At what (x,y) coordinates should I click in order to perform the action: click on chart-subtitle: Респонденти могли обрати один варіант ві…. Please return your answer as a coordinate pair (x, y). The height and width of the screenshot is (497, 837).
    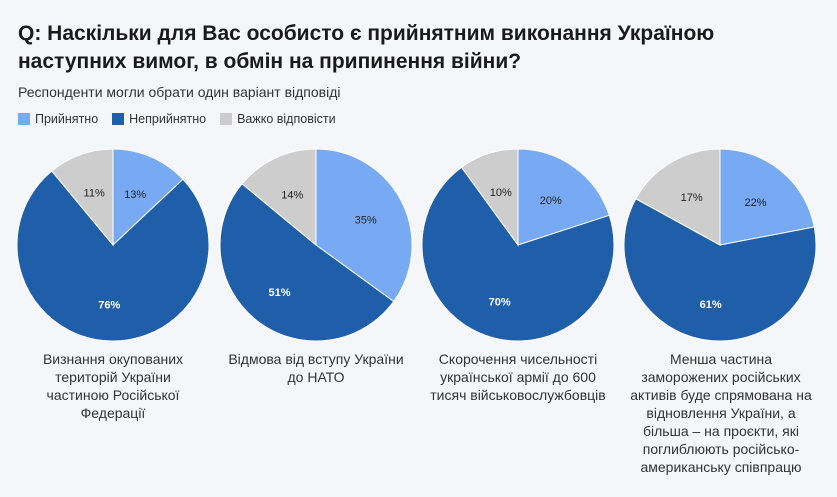
    Looking at the image, I should click on (179, 92).